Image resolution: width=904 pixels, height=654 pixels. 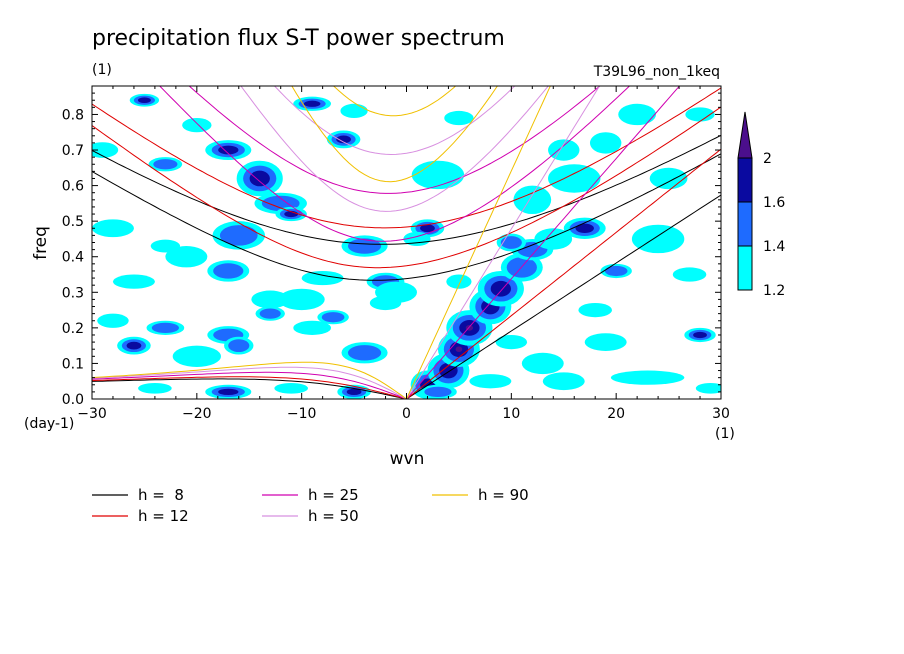 I want to click on rossby-wave-h50, so click(x=249, y=382).